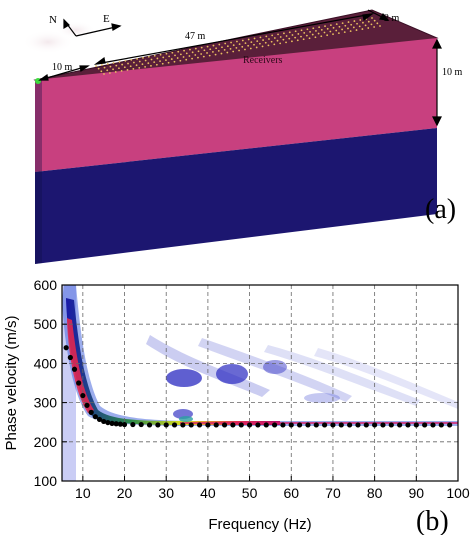 The height and width of the screenshot is (535, 474). What do you see at coordinates (263, 60) in the screenshot?
I see `receivers-label: Receivers` at bounding box center [263, 60].